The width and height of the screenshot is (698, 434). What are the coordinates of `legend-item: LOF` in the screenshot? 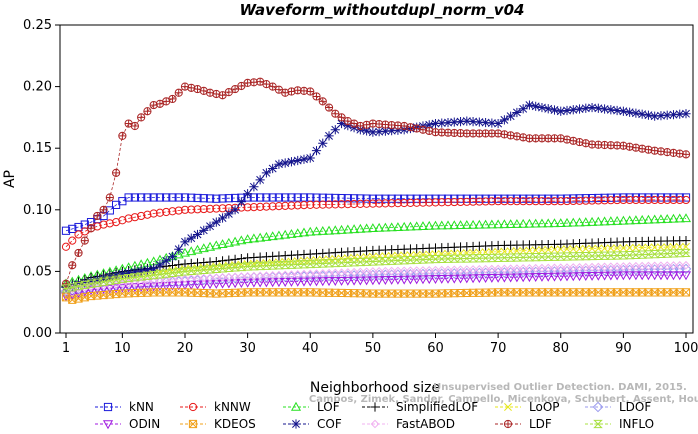 It's located at (311, 407).